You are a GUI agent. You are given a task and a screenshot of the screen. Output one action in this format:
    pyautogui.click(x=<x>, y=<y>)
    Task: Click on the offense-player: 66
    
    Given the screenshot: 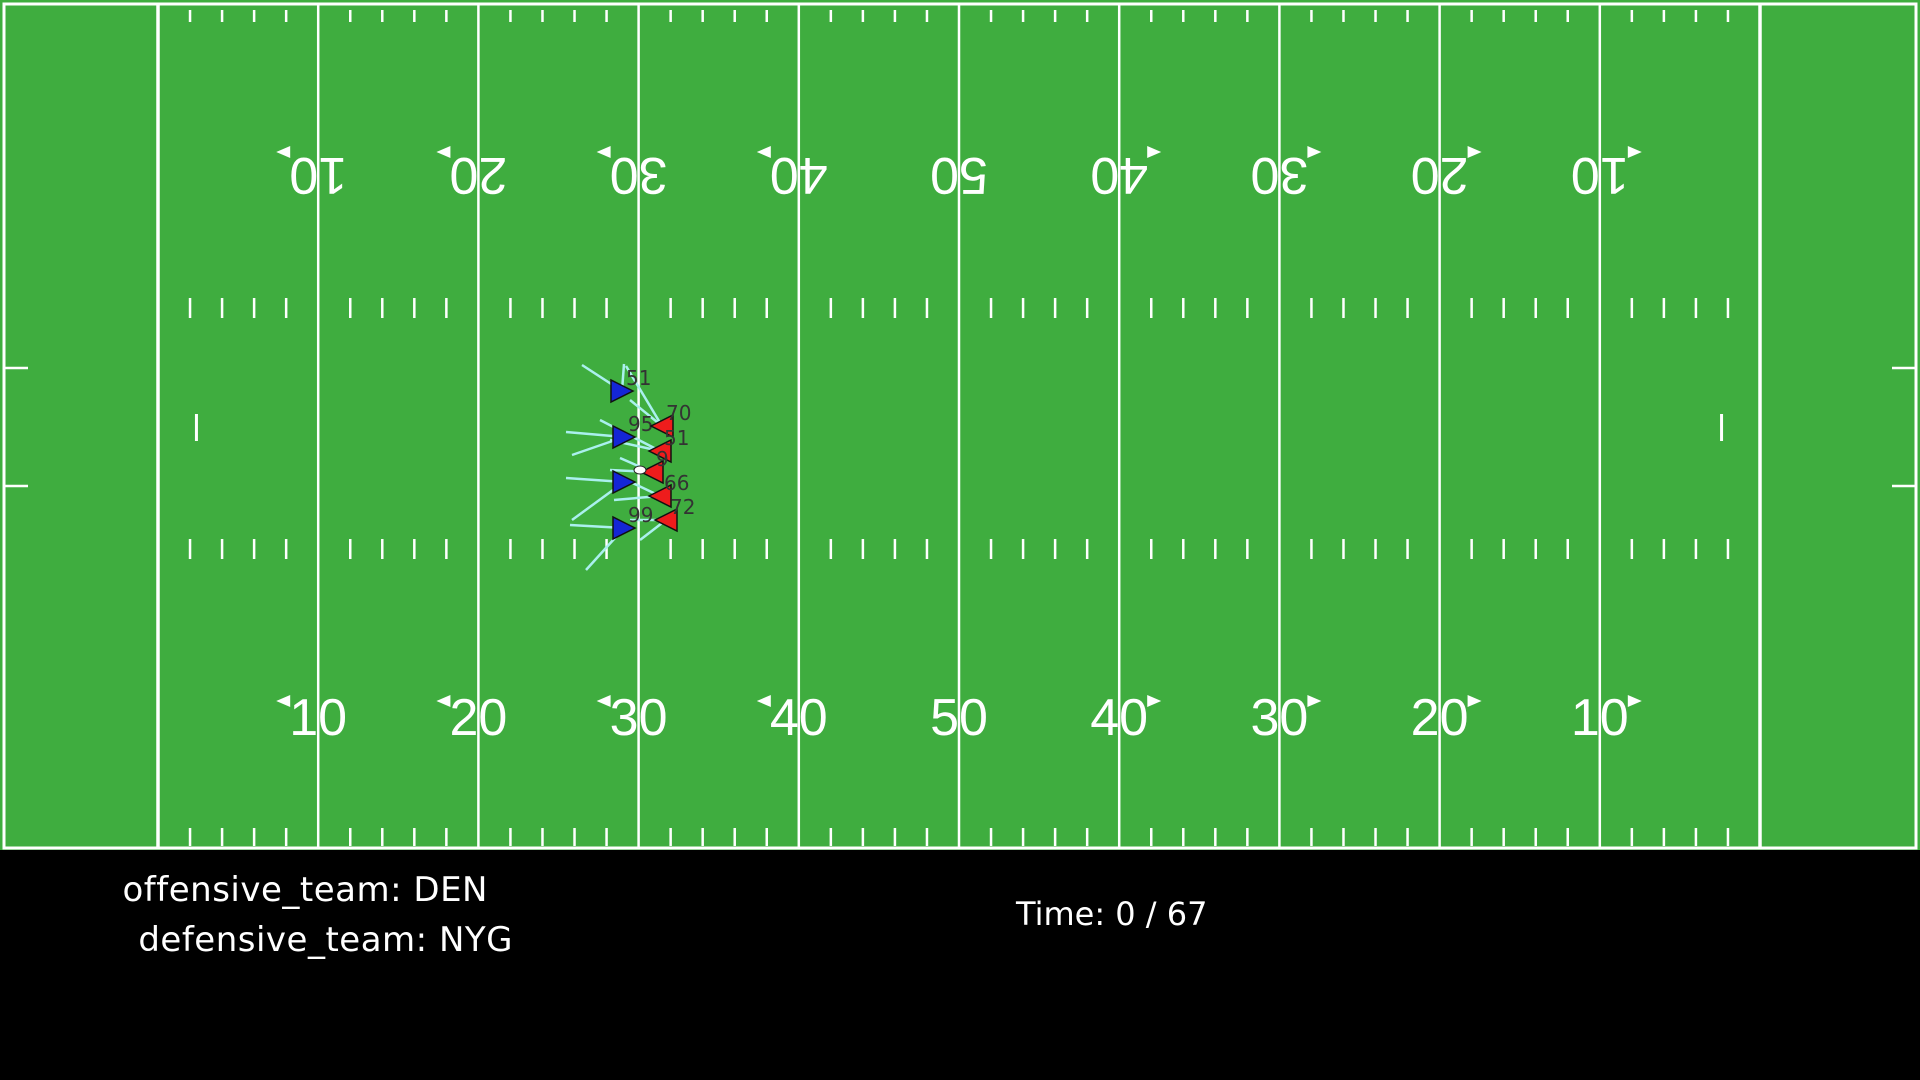 What is the action you would take?
    pyautogui.click(x=668, y=490)
    